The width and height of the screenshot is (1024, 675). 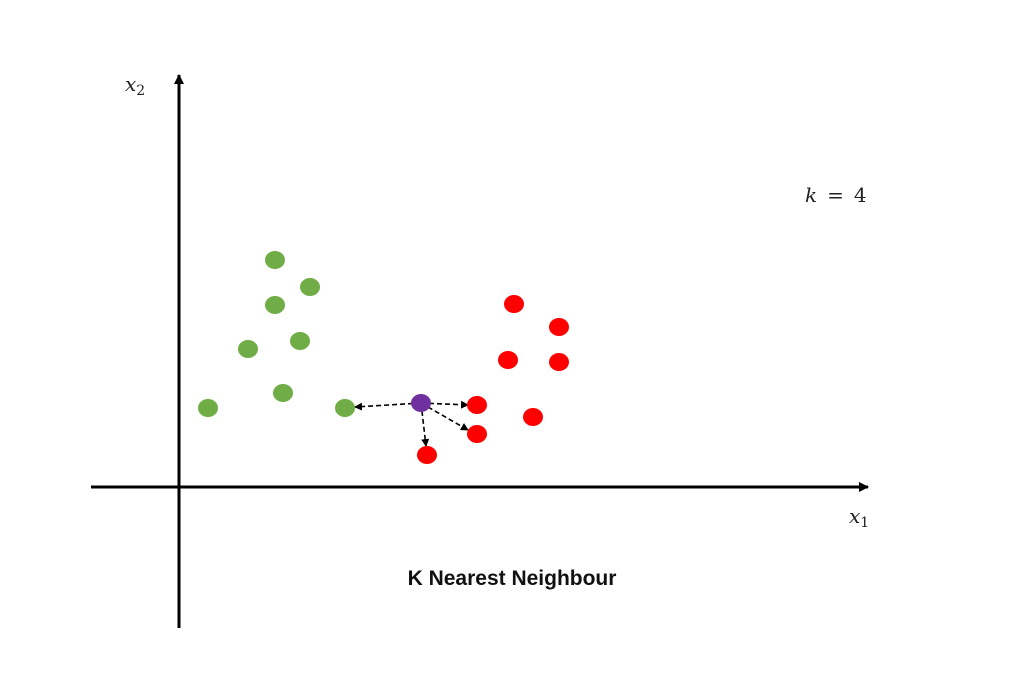 I want to click on x-axis-label: x1, so click(x=859, y=517).